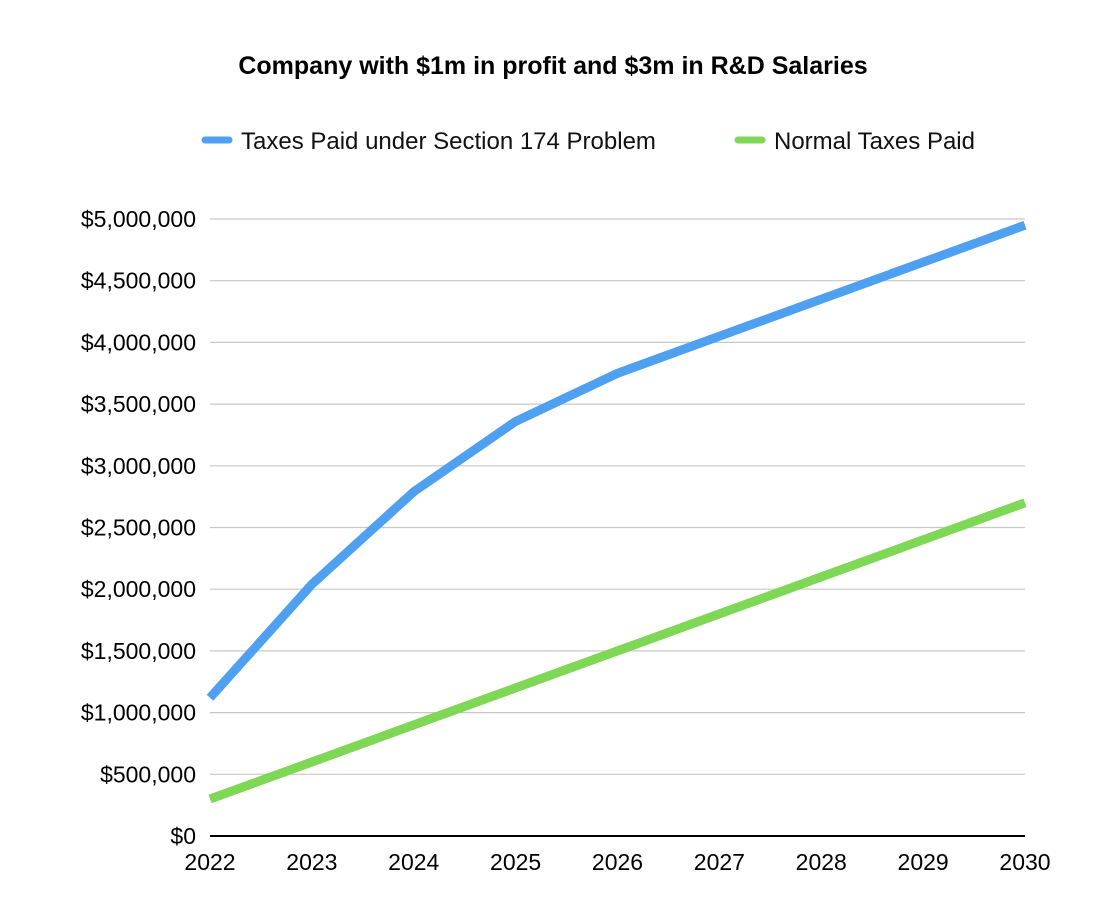 This screenshot has height=924, width=1094. I want to click on y-tick-label-9: $4,500,000, so click(138, 281).